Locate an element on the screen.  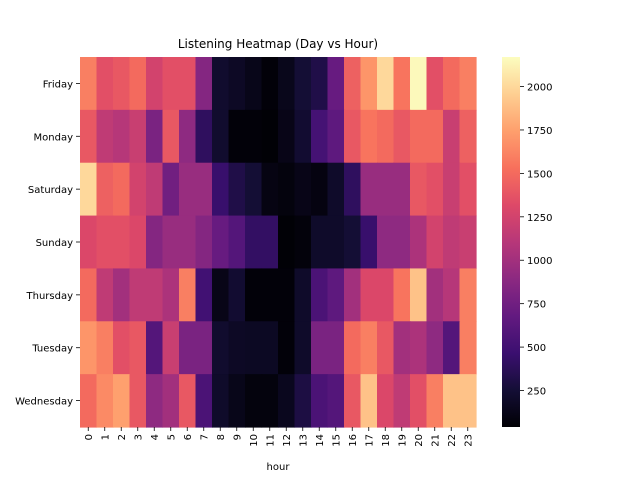
x-tick-label: 2 is located at coordinates (122, 437).